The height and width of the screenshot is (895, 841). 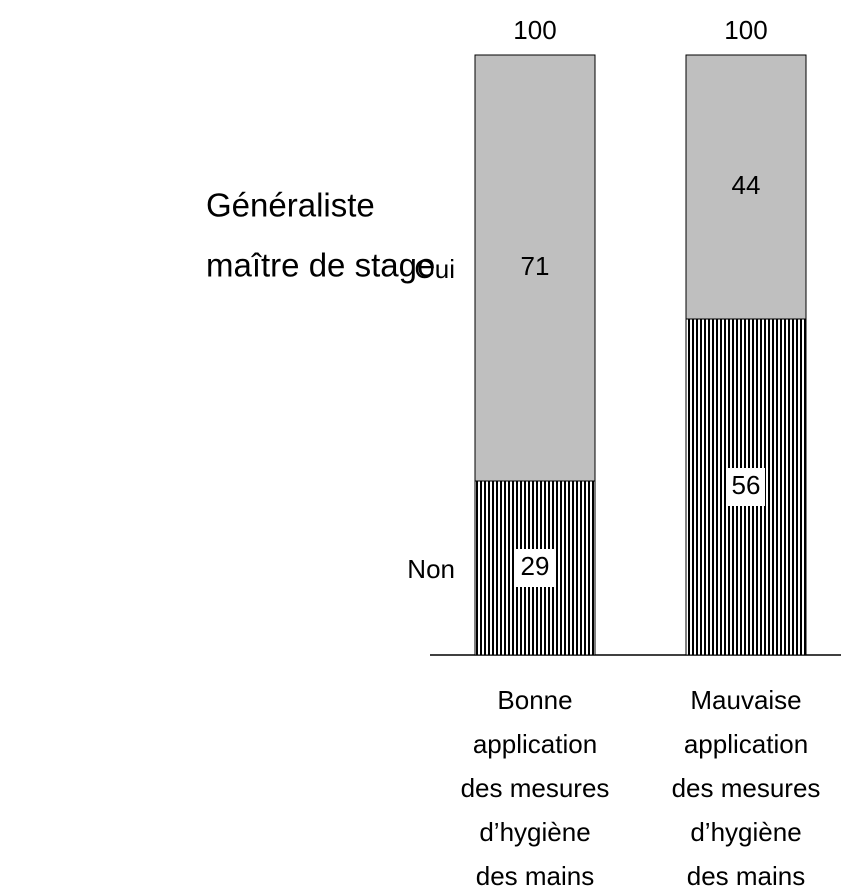 I want to click on data-label: 56, so click(x=746, y=485).